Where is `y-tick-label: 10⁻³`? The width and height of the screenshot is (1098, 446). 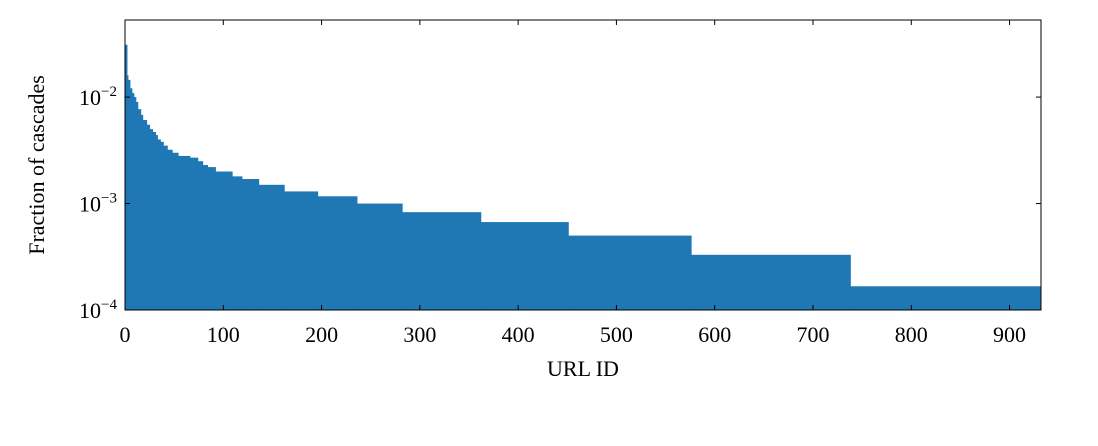 y-tick-label: 10⁻³ is located at coordinates (98, 204).